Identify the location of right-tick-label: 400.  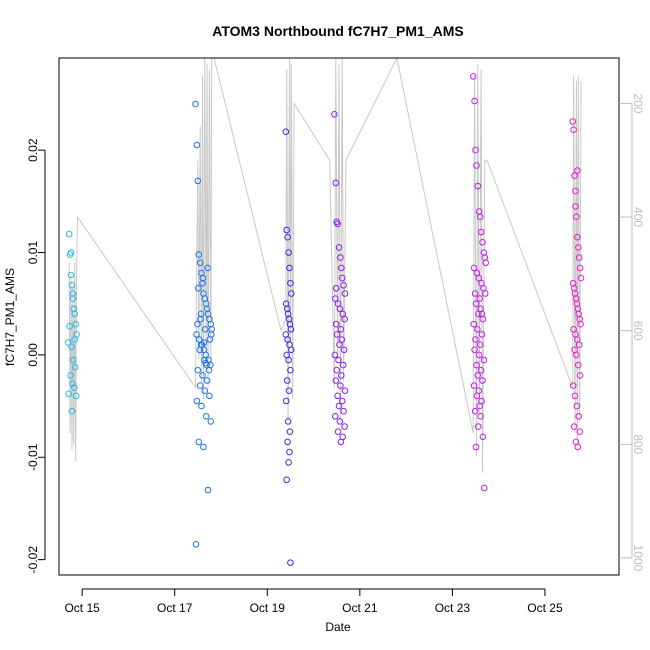
(638, 217).